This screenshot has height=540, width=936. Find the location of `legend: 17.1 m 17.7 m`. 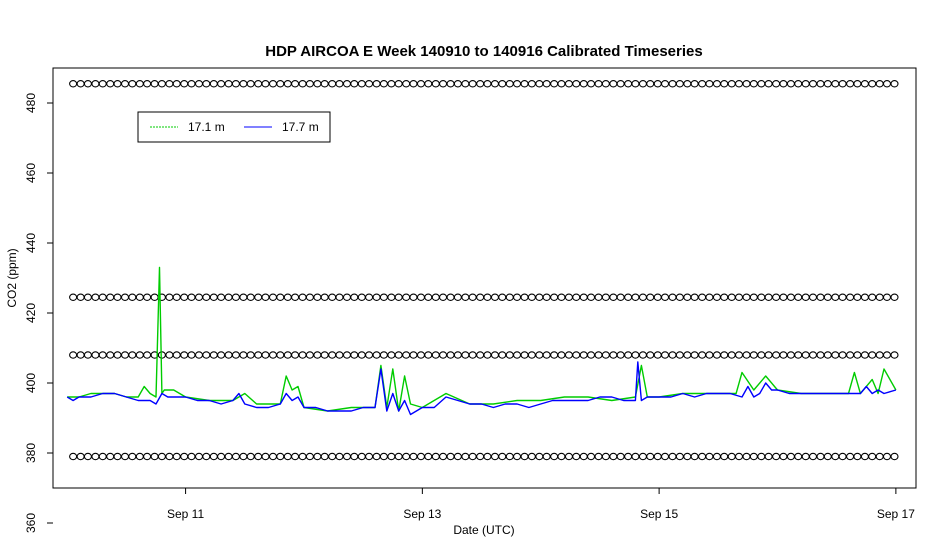

legend: 17.1 m 17.7 m is located at coordinates (234, 127).